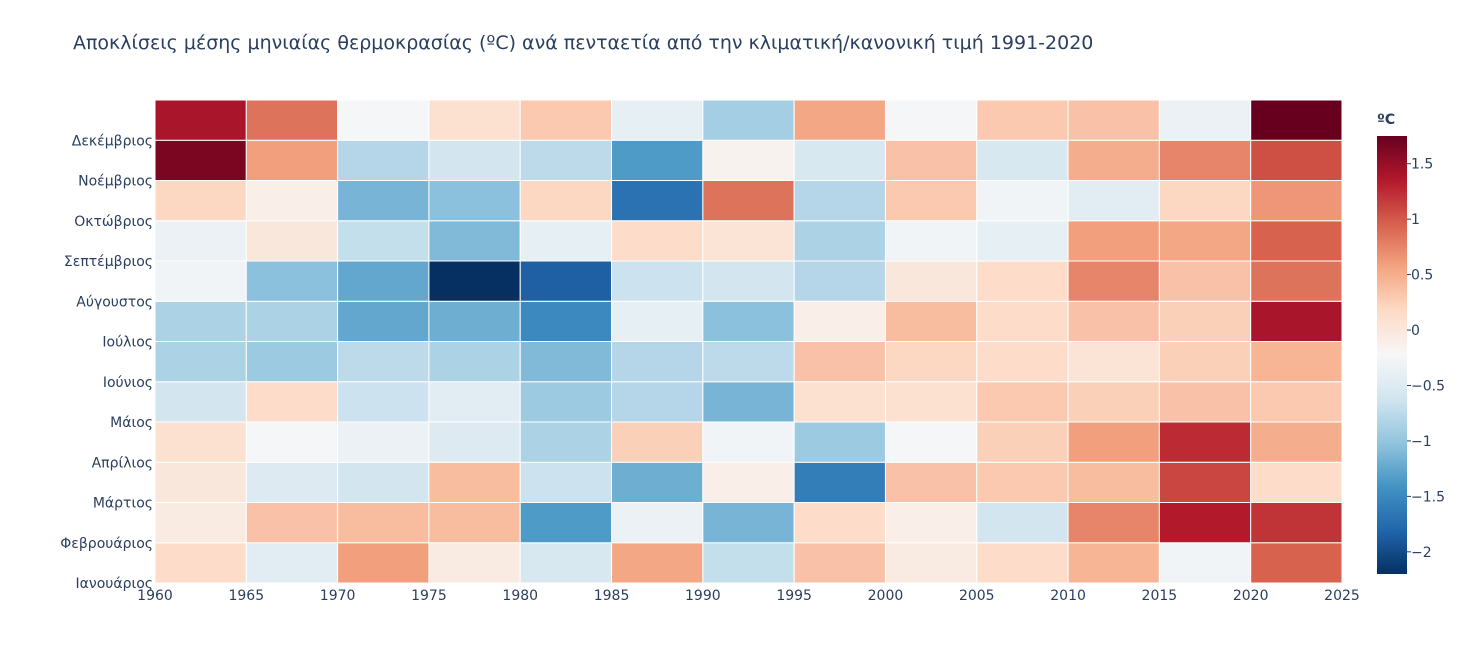 The image size is (1459, 664). I want to click on colorbar-tick-label: −1.5, so click(1428, 497).